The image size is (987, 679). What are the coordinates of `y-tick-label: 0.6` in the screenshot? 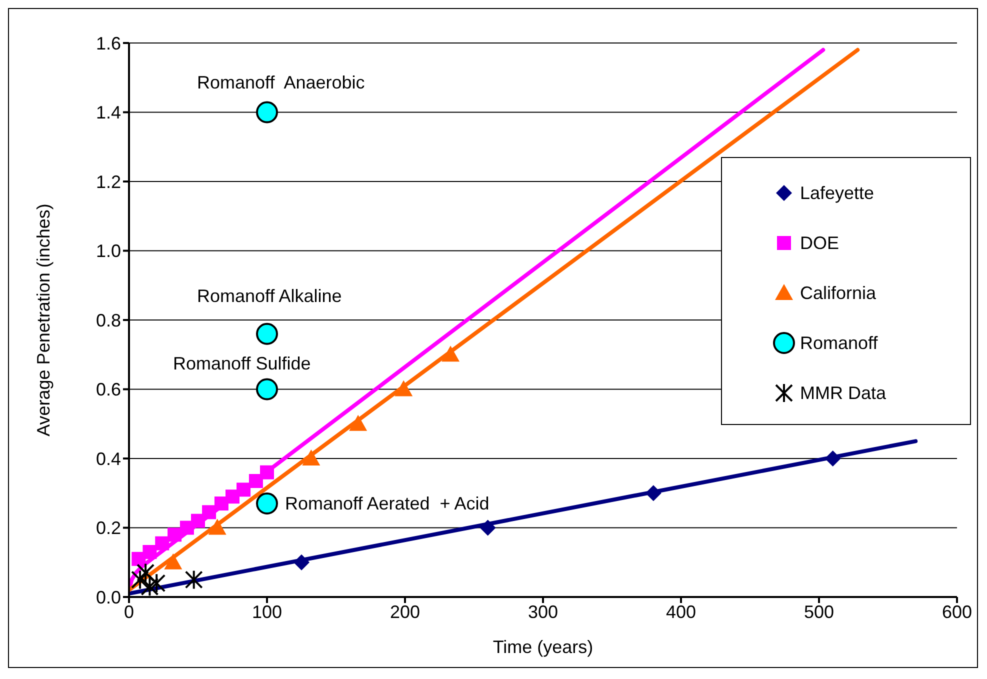 It's located at (108, 390).